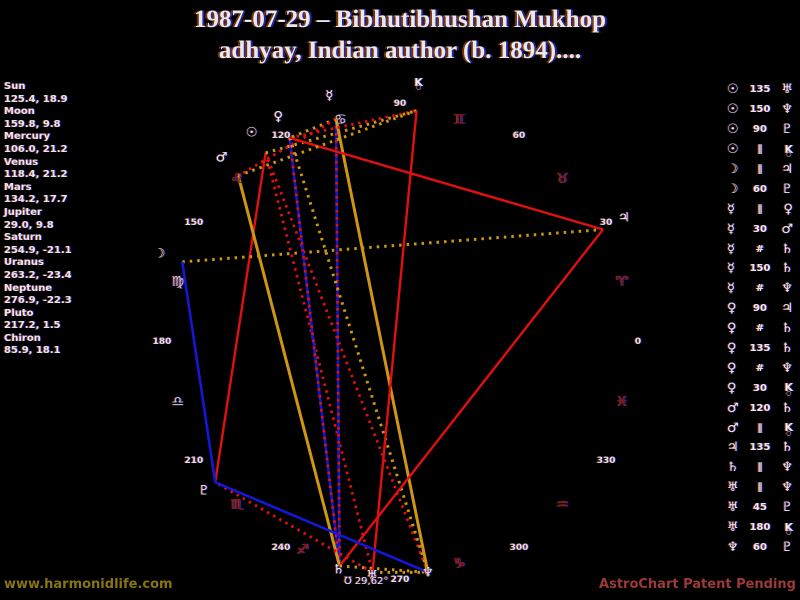 The image size is (800, 600). I want to click on planet-coords-venus: 118.4, 21.2, so click(36, 175).